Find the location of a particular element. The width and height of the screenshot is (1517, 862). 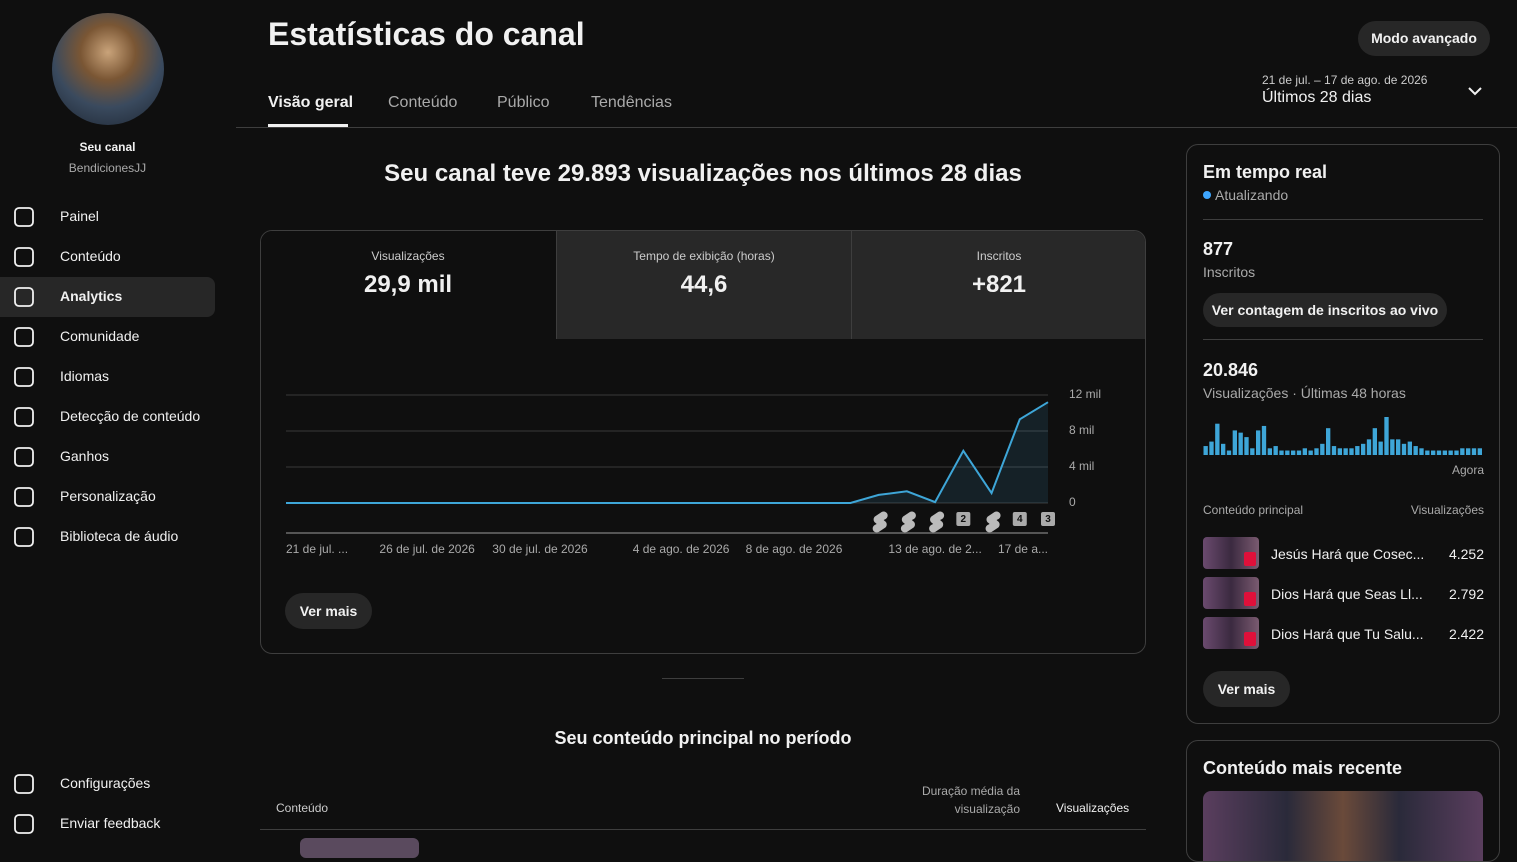

nav-item: Personalização is located at coordinates (107, 497).